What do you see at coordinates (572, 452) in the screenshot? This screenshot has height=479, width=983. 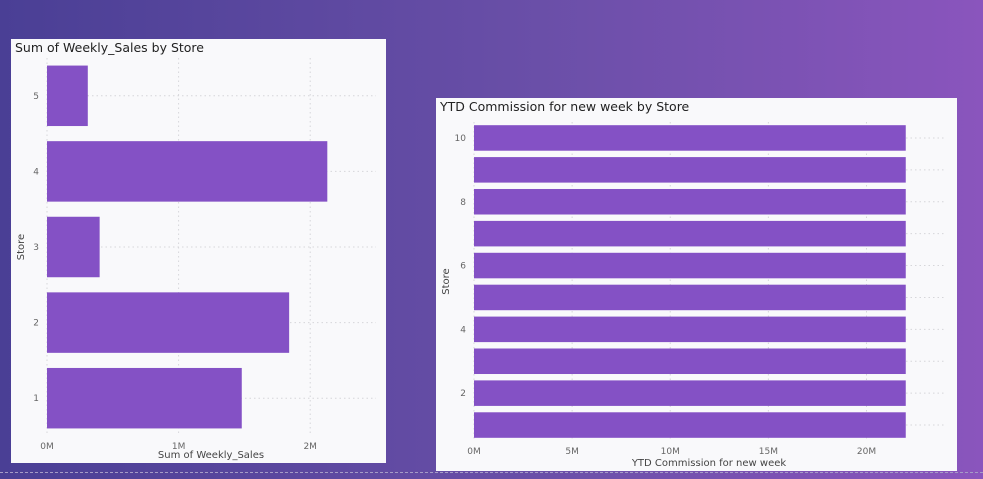 I see `x-tick-label: 5M` at bounding box center [572, 452].